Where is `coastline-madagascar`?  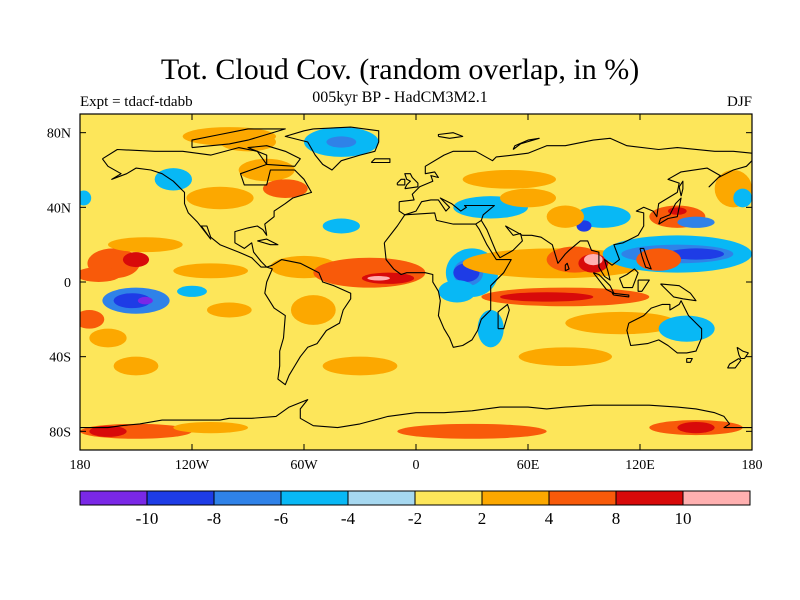 coastline-madagascar is located at coordinates (503, 316).